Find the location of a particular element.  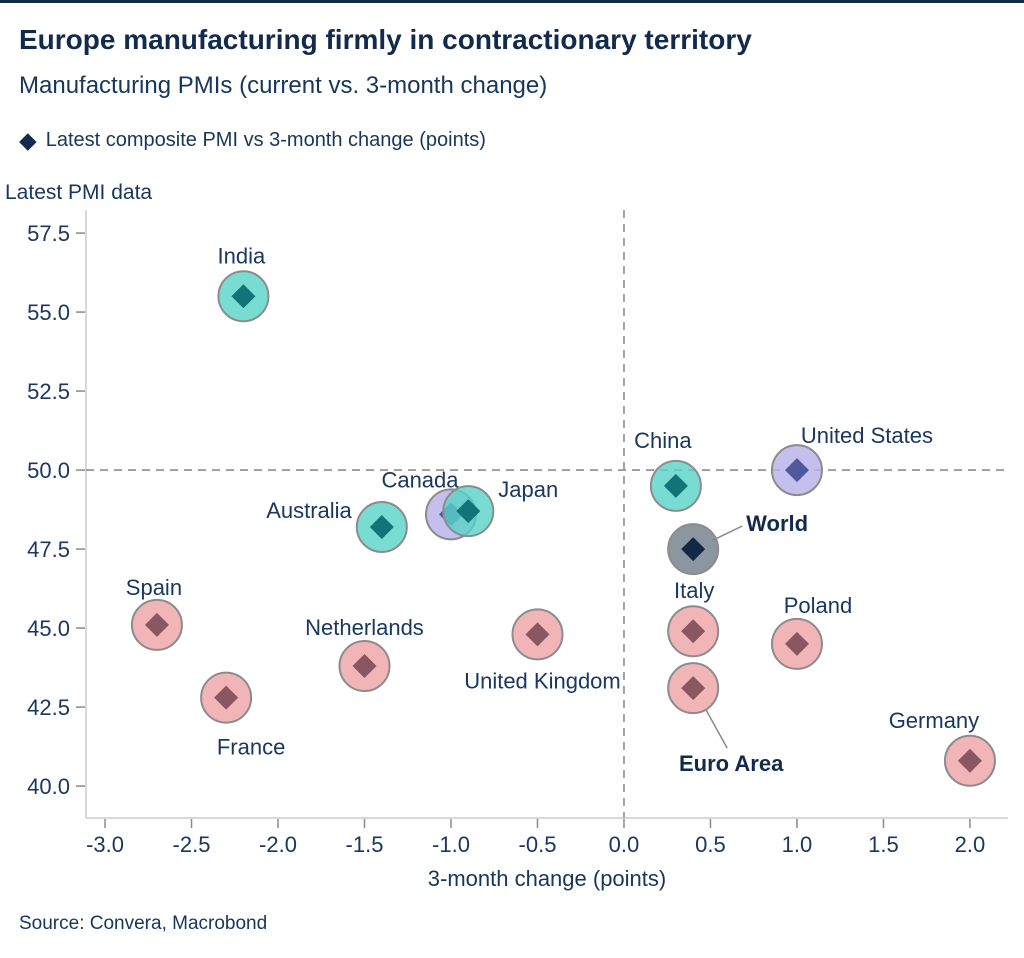

y-tick-label: 50.0 is located at coordinates (48, 470).